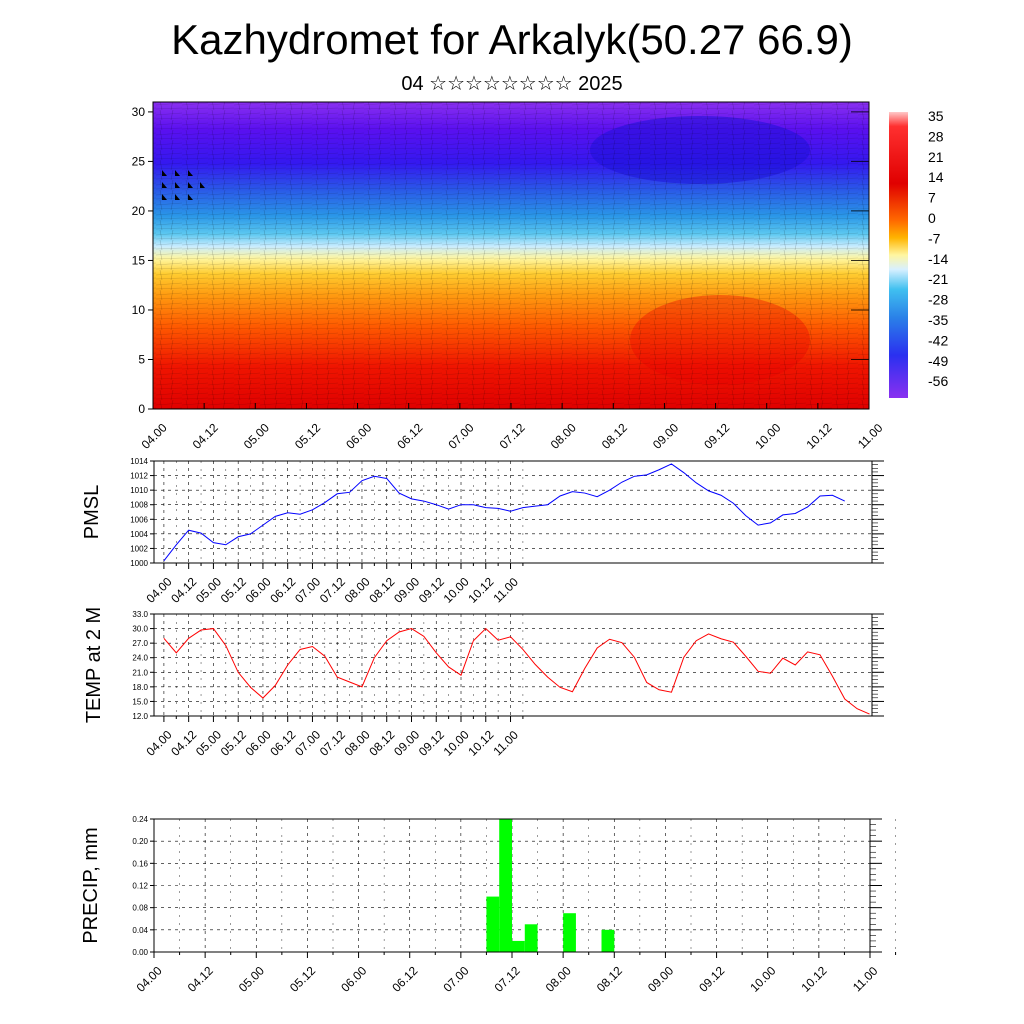 The height and width of the screenshot is (1024, 1024). I want to click on y-tick-label: 1004, so click(139, 534).